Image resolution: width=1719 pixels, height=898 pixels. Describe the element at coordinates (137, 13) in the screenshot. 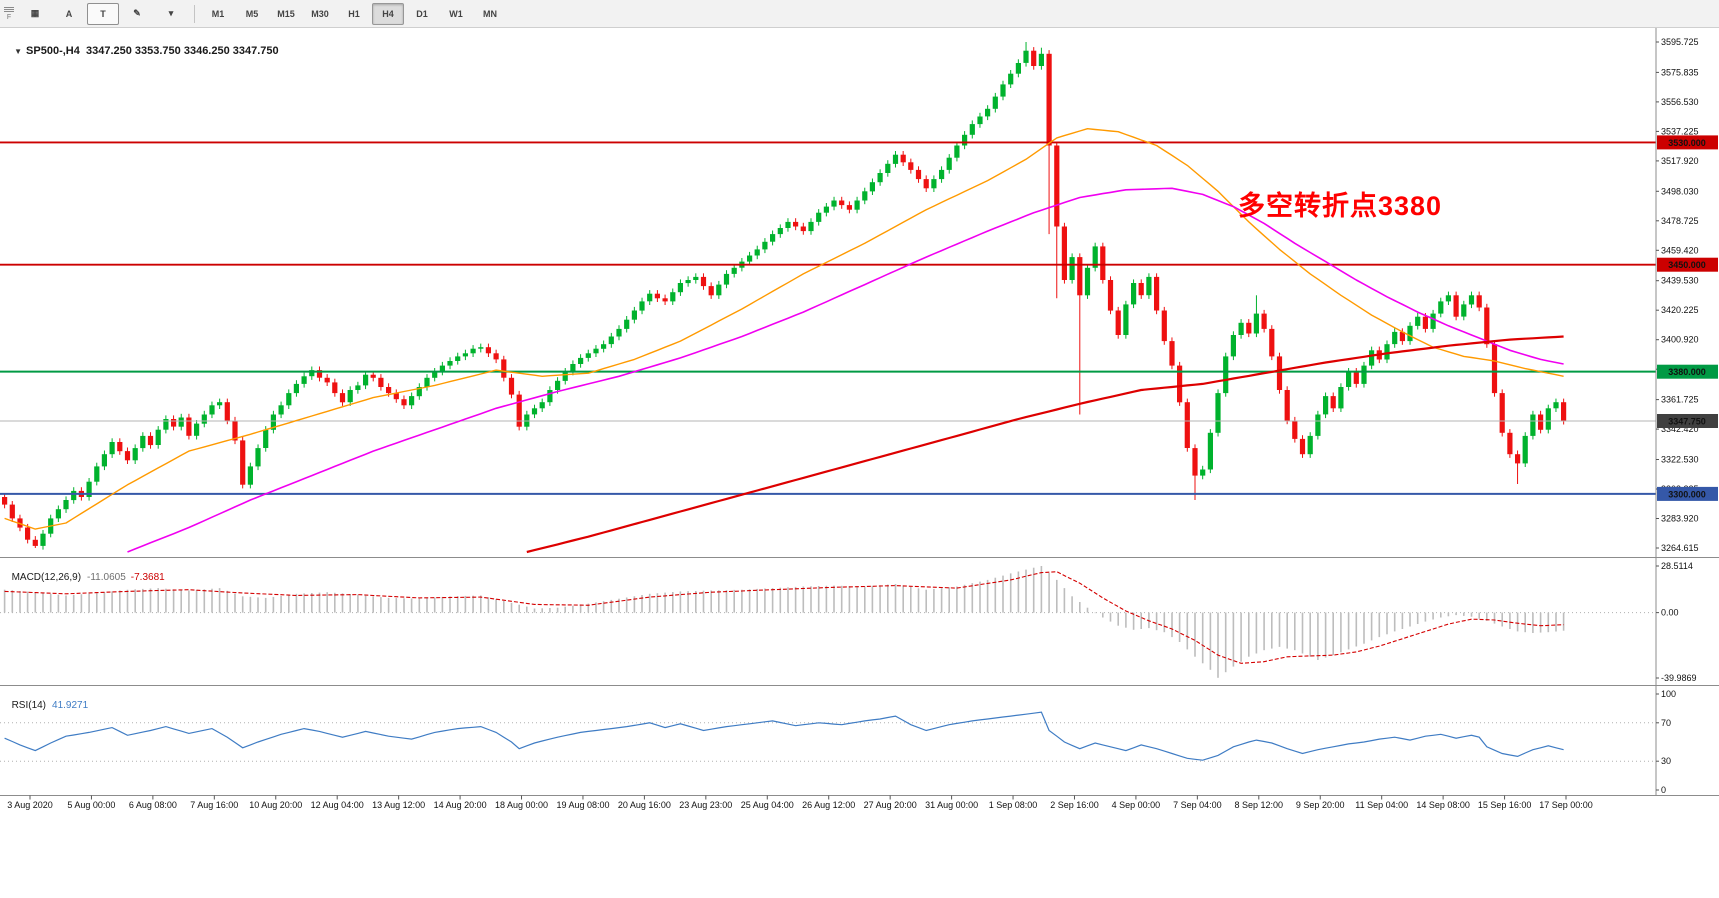

I see `draw-tool-button: ✎` at that location.